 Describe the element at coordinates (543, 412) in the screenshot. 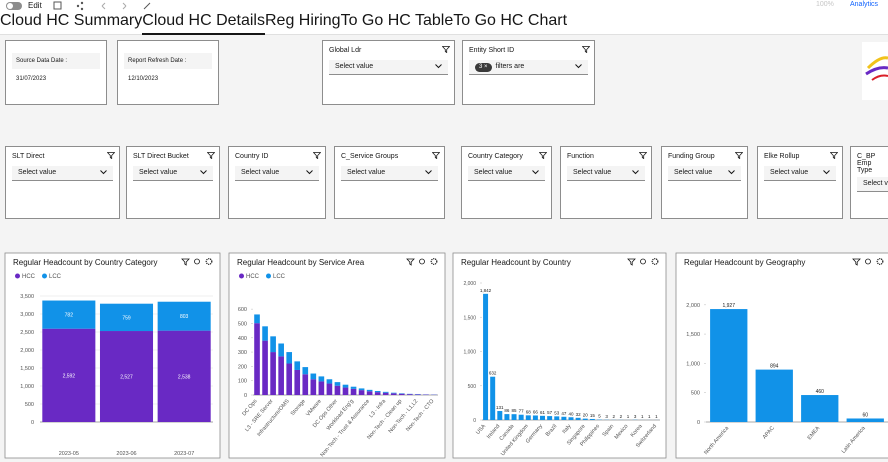

I see `value-label: 61` at that location.